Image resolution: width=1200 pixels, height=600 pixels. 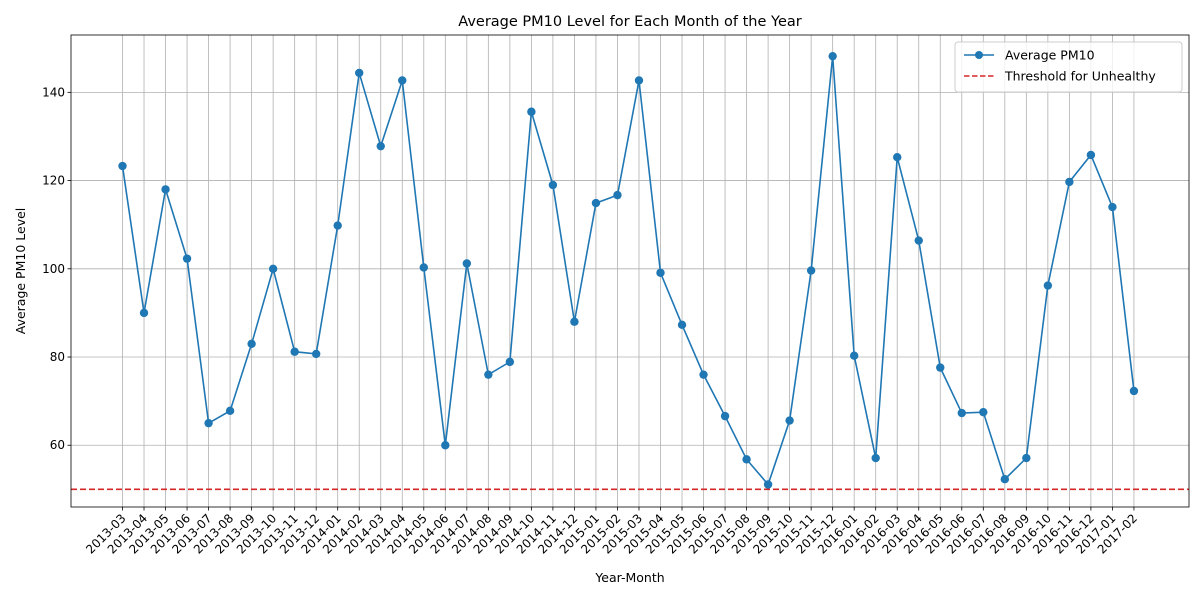 What do you see at coordinates (20, 271) in the screenshot?
I see `y-axis-label: Average PM10 Level` at bounding box center [20, 271].